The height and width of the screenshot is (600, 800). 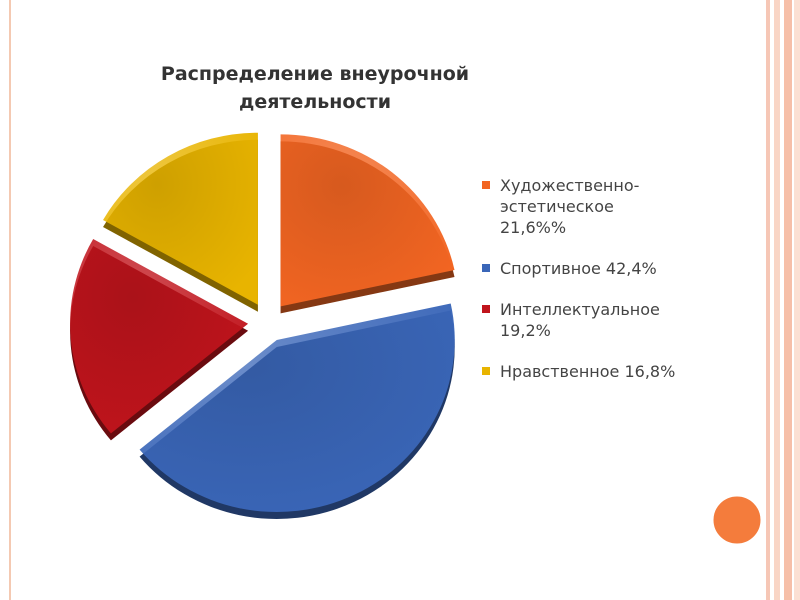 I want to click on legend-item: Художественно-эстетическое 21,6%%, so click(x=582, y=206).